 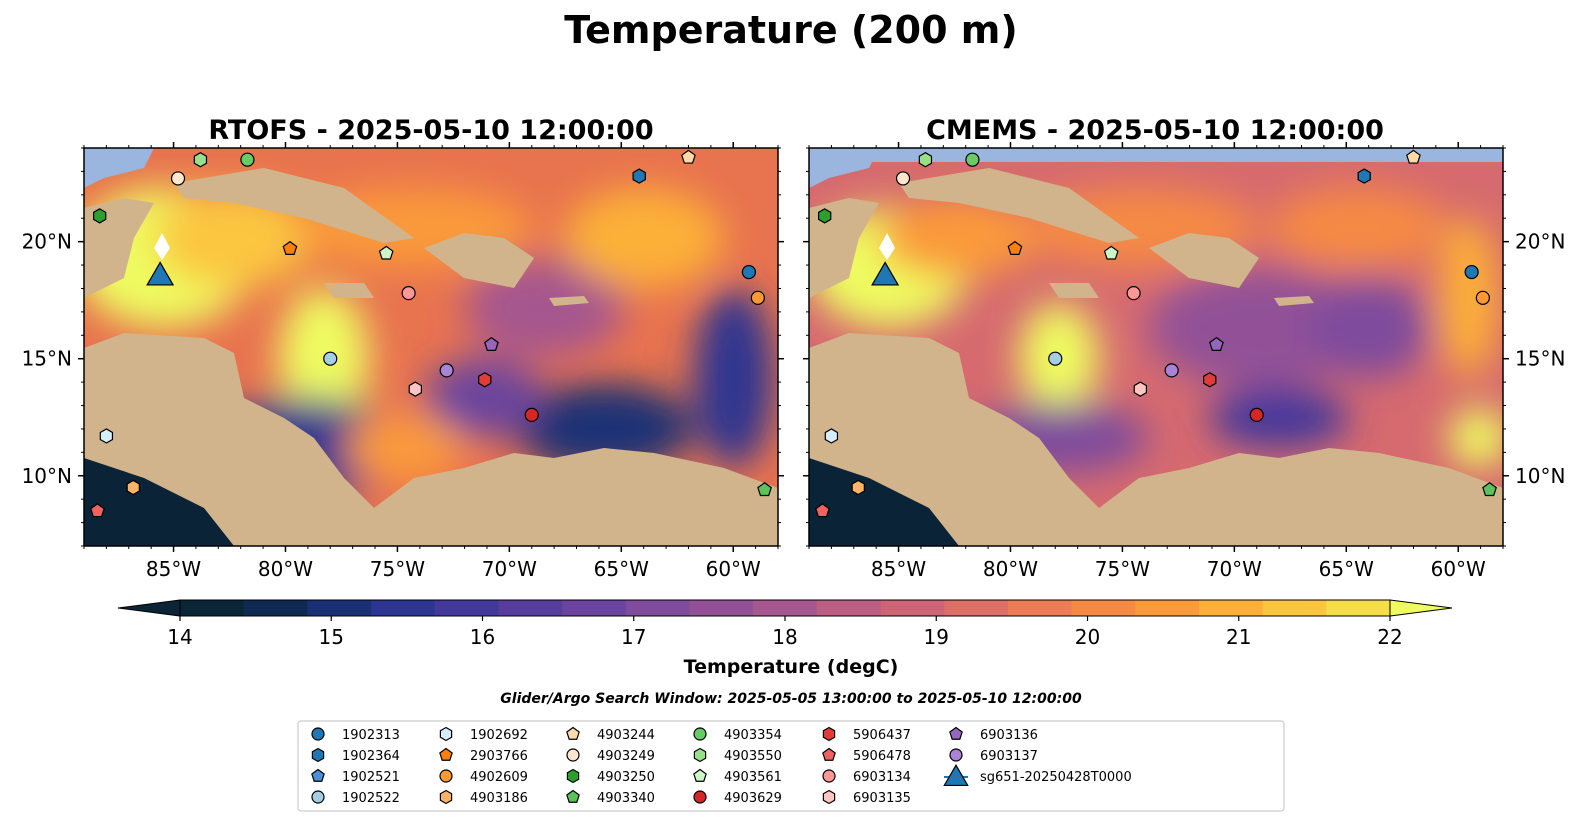 What do you see at coordinates (753, 756) in the screenshot?
I see `legend-label: 4903550` at bounding box center [753, 756].